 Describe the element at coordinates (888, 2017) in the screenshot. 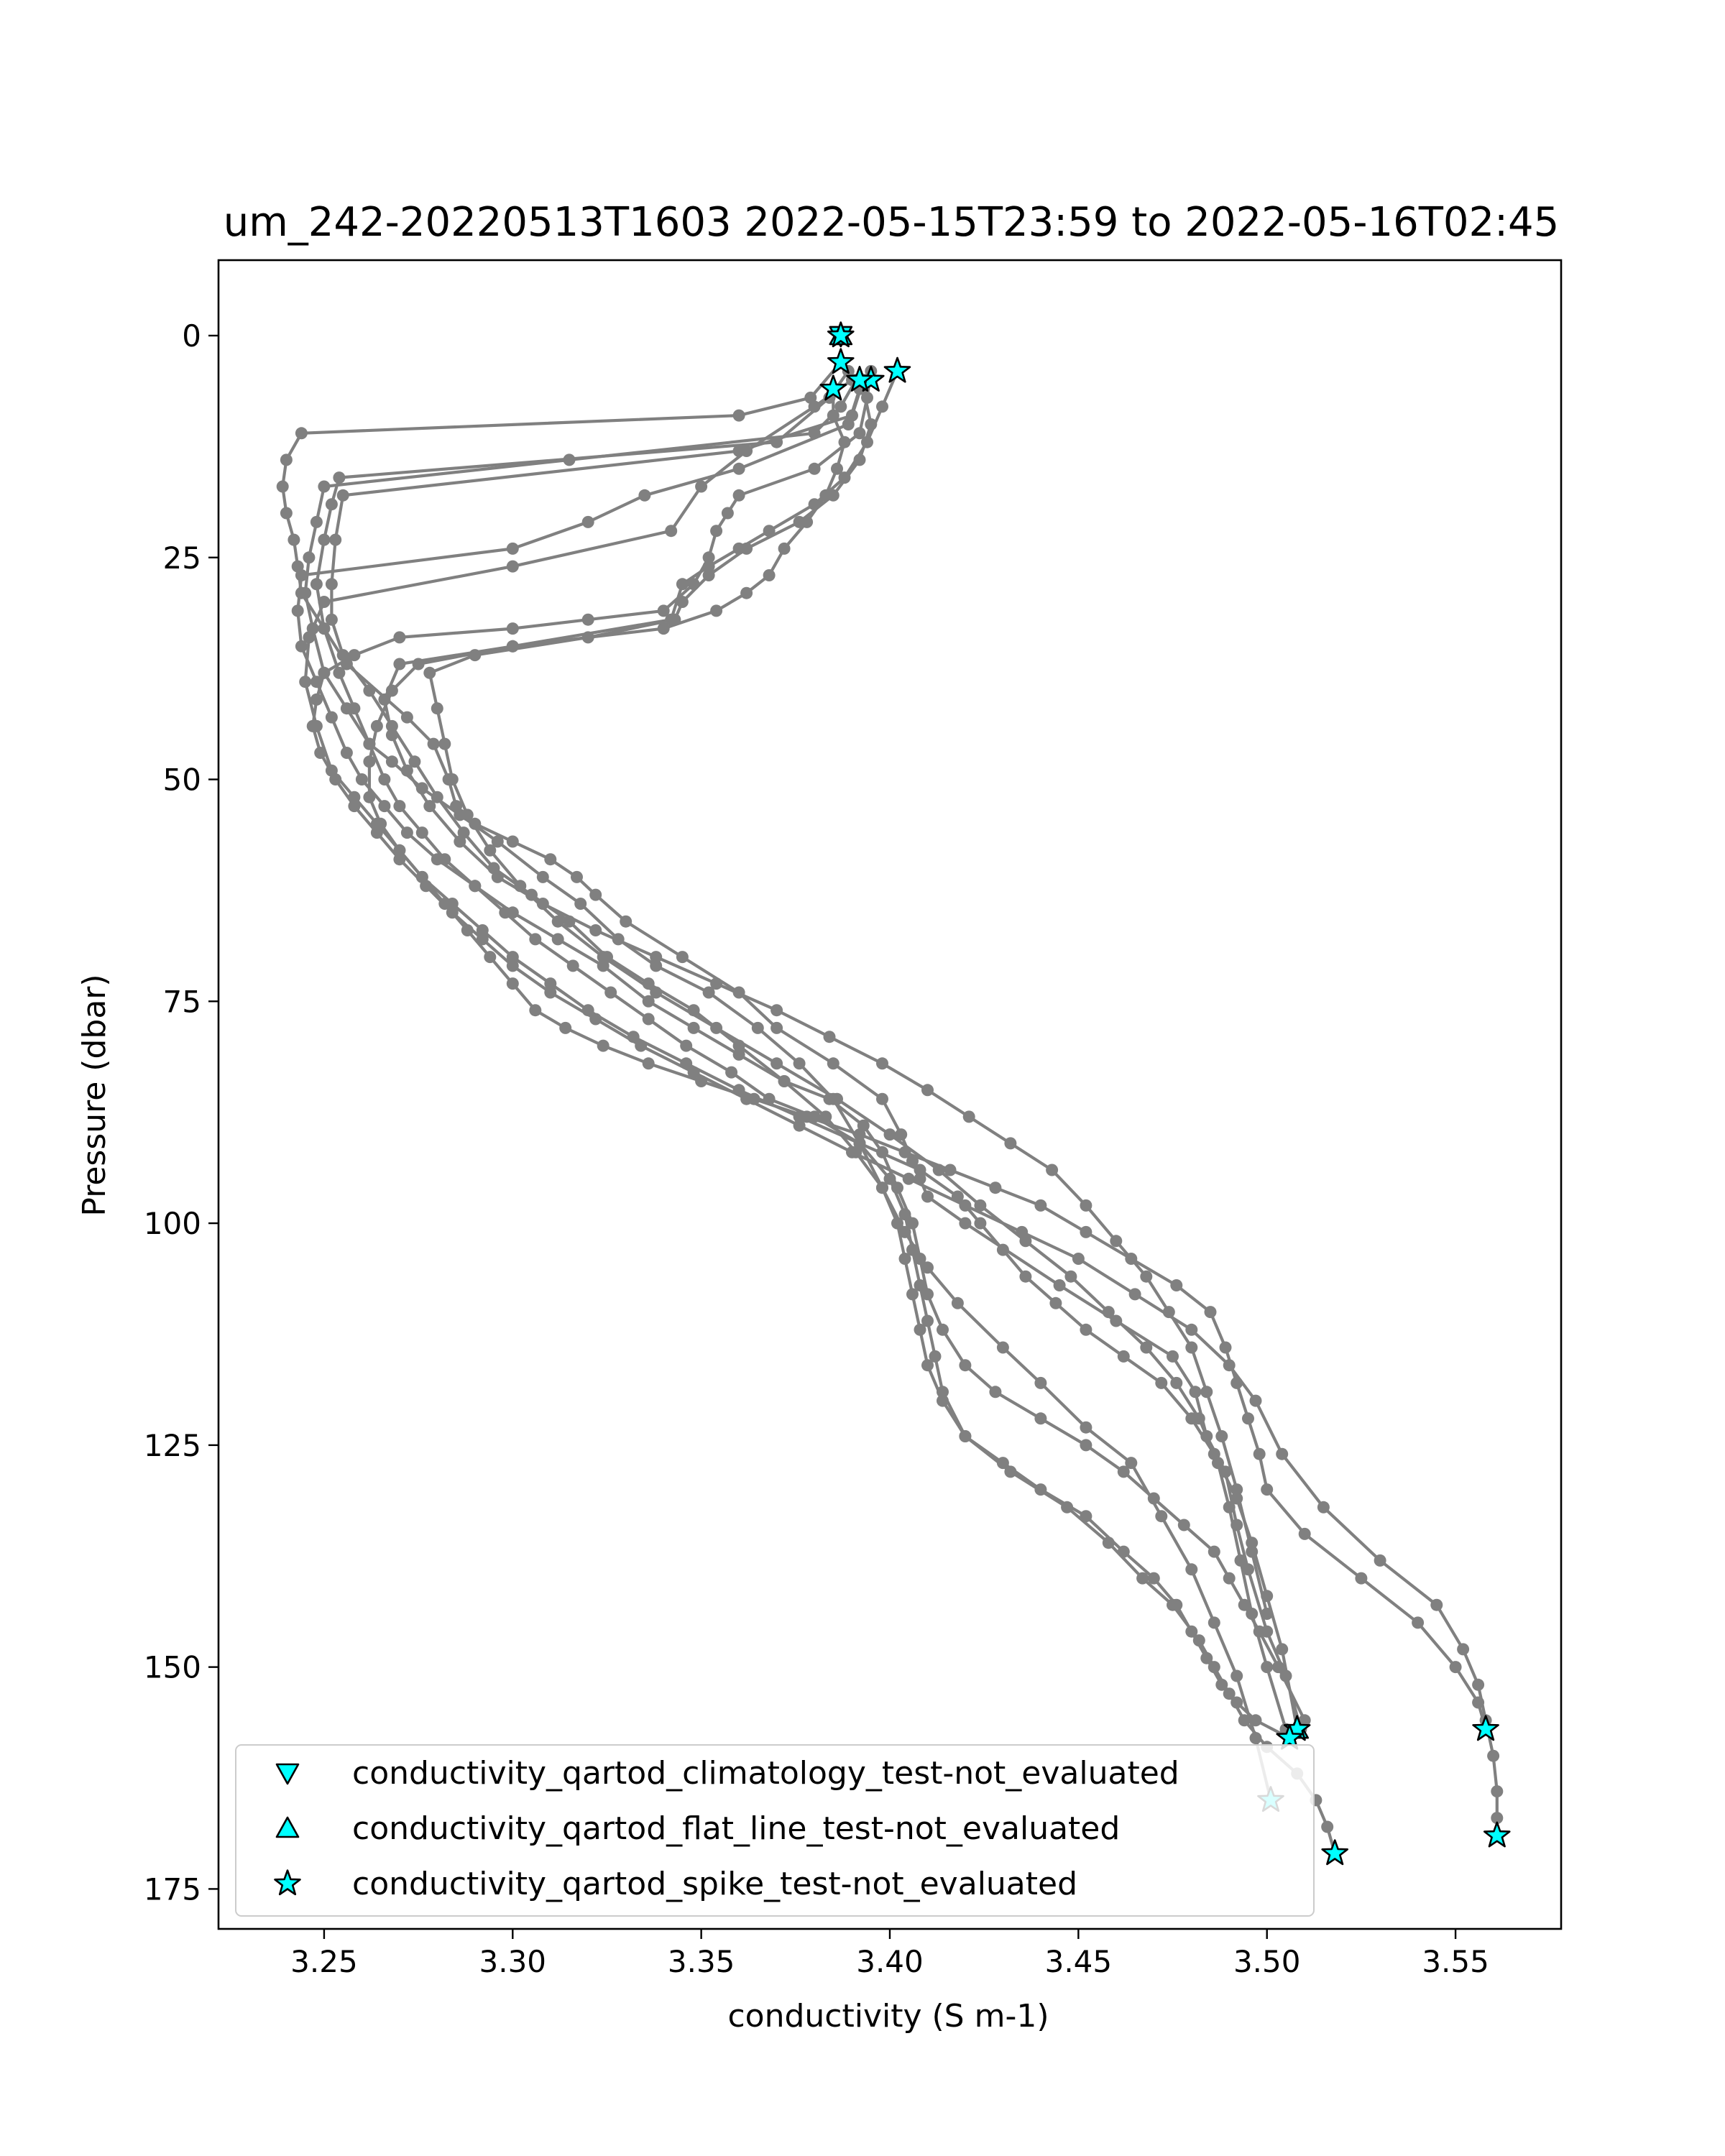

I see `x-axis-label: conductivity (S m-1)` at that location.